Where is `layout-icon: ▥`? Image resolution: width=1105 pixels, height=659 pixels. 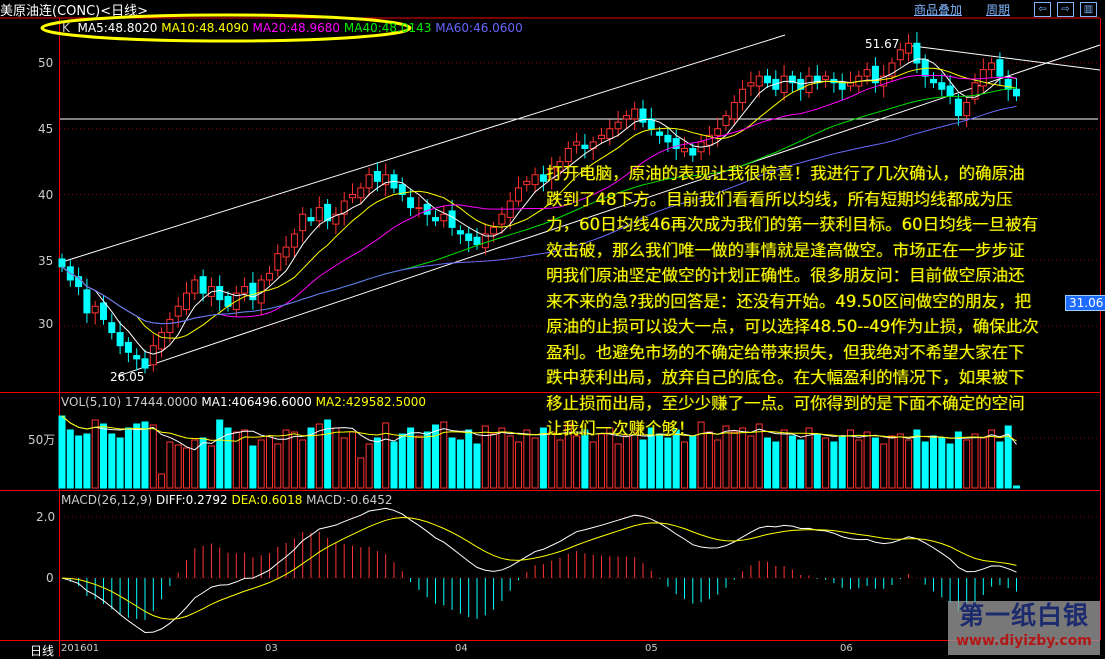 layout-icon: ▥ is located at coordinates (1088, 9).